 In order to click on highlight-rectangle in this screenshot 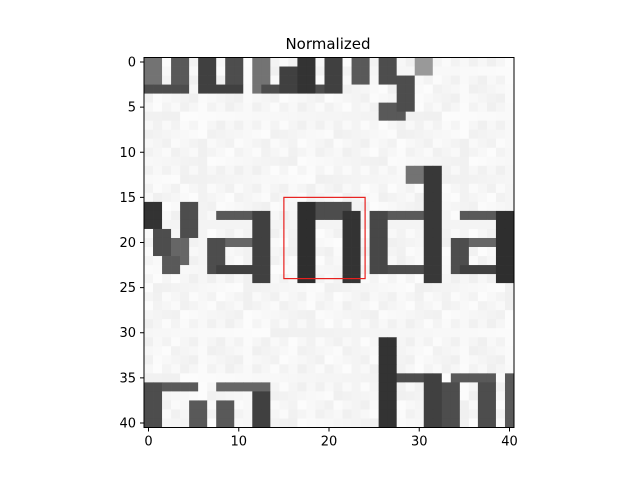, I will do `click(324, 238)`.